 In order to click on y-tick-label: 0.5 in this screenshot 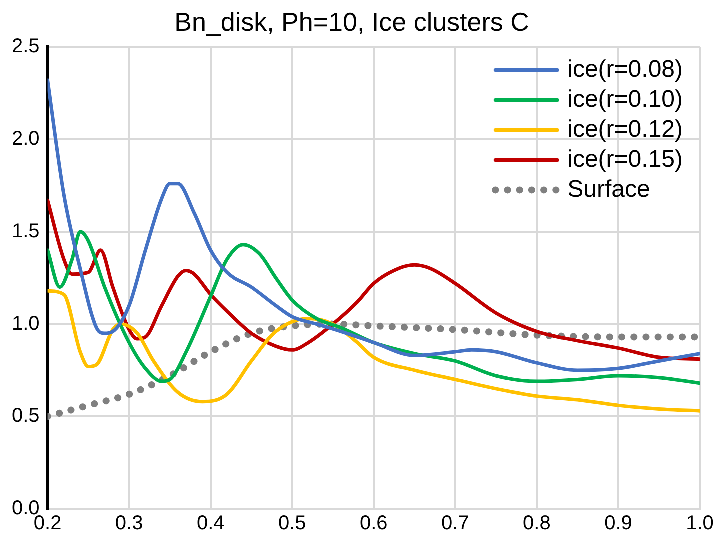, I will do `click(26, 416)`.